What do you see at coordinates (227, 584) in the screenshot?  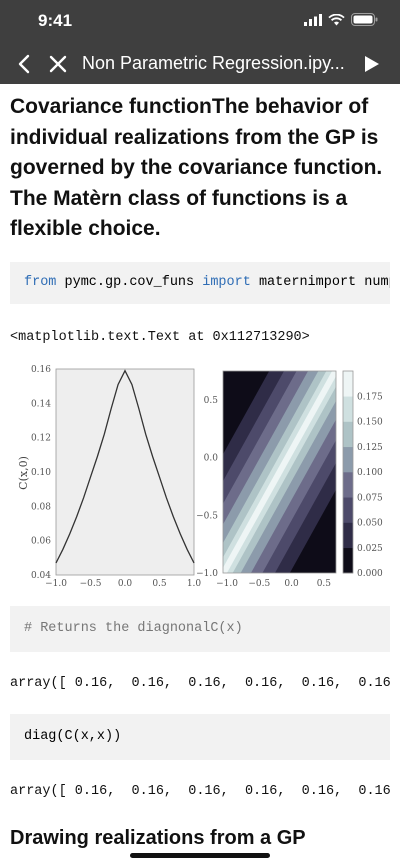 I see `right-x-tick-label: −1.0` at bounding box center [227, 584].